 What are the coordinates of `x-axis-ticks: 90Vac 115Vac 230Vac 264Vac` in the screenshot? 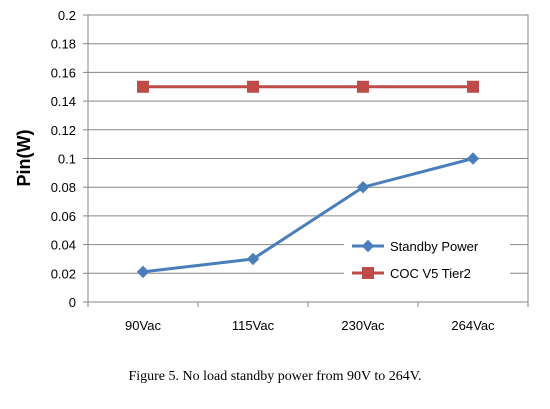 It's located at (308, 317).